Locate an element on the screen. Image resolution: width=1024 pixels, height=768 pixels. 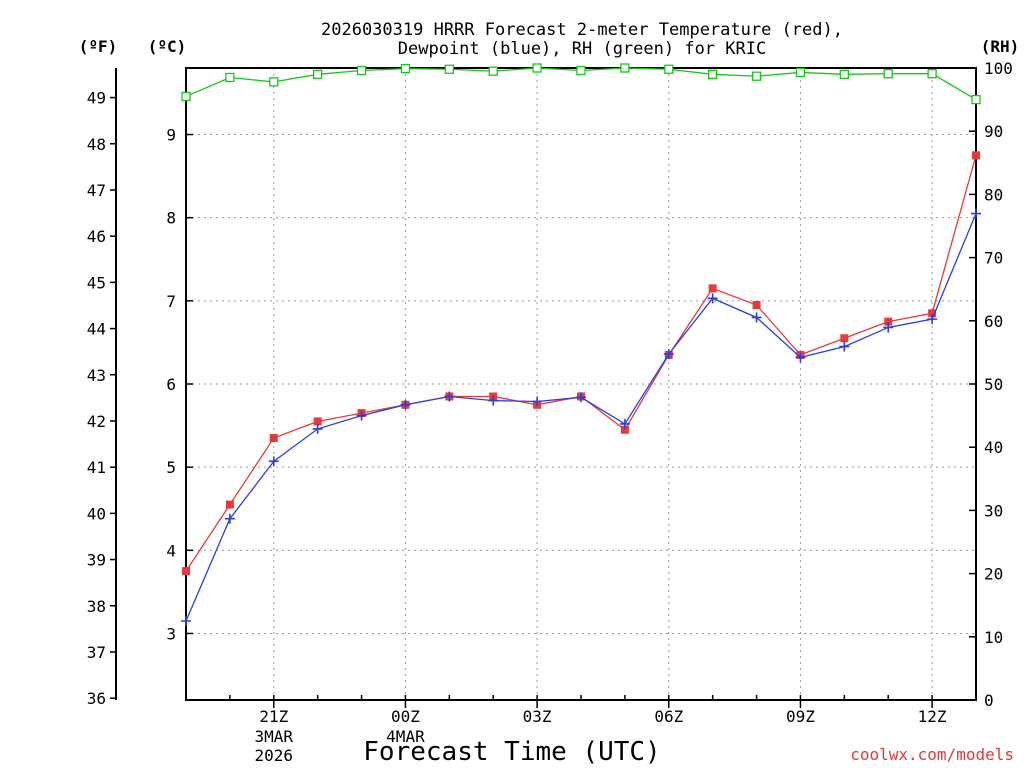
fahrenheit-tick-label: 48 is located at coordinates (96, 144).